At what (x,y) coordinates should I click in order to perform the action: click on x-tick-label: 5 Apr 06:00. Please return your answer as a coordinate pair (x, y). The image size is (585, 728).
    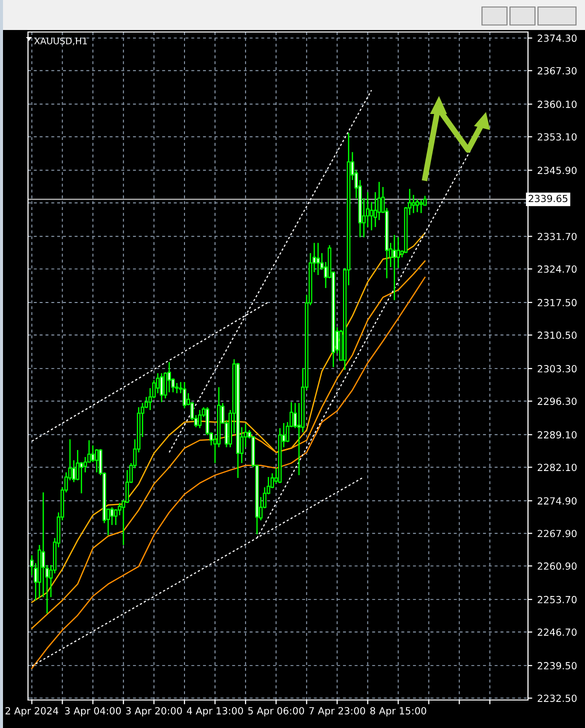
    Looking at the image, I should click on (276, 711).